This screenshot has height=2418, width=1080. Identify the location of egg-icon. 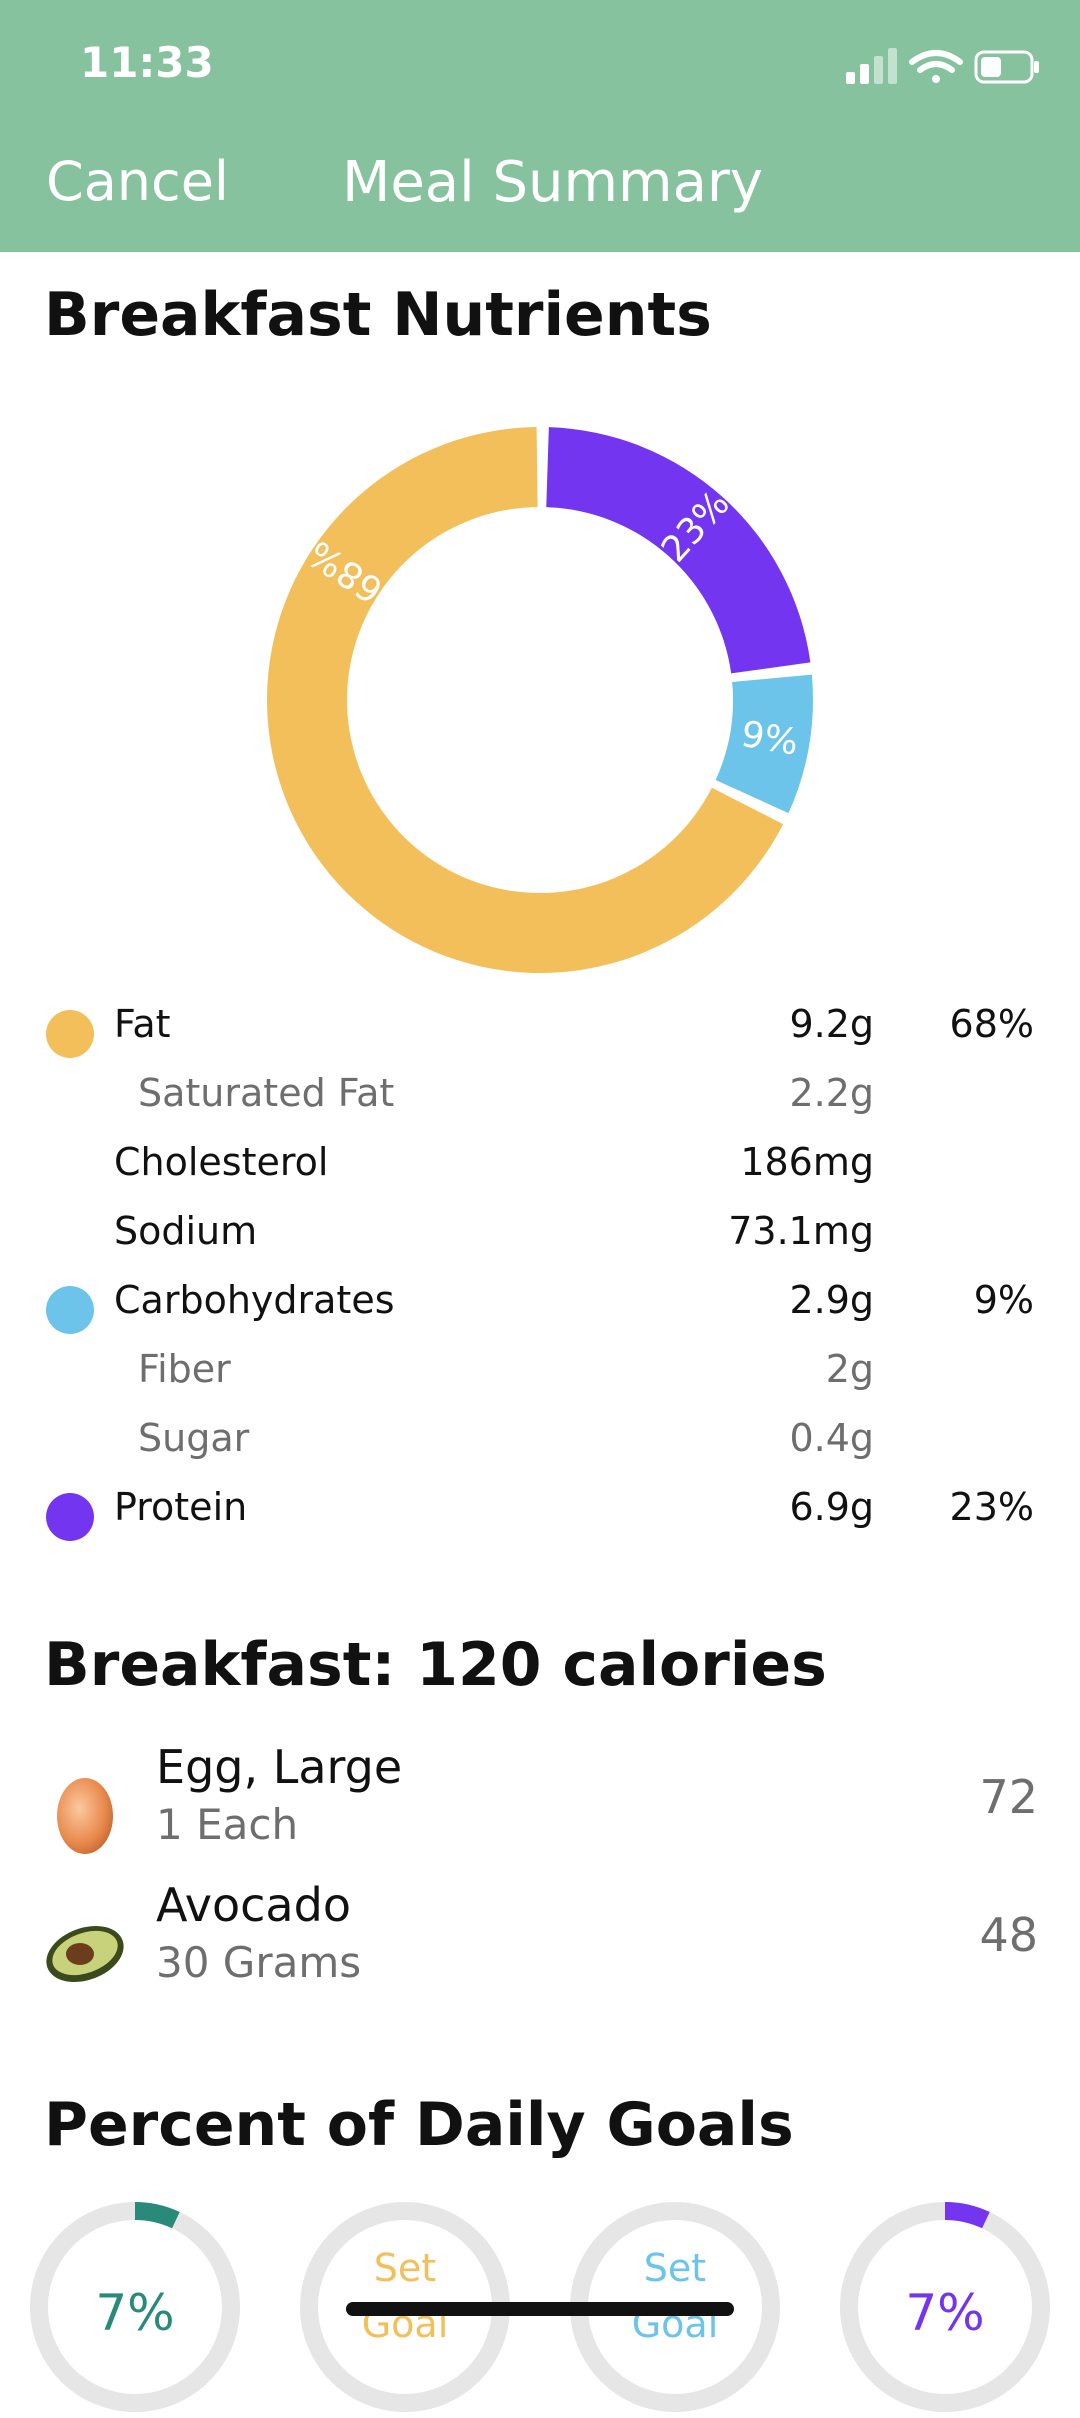
(85, 1816).